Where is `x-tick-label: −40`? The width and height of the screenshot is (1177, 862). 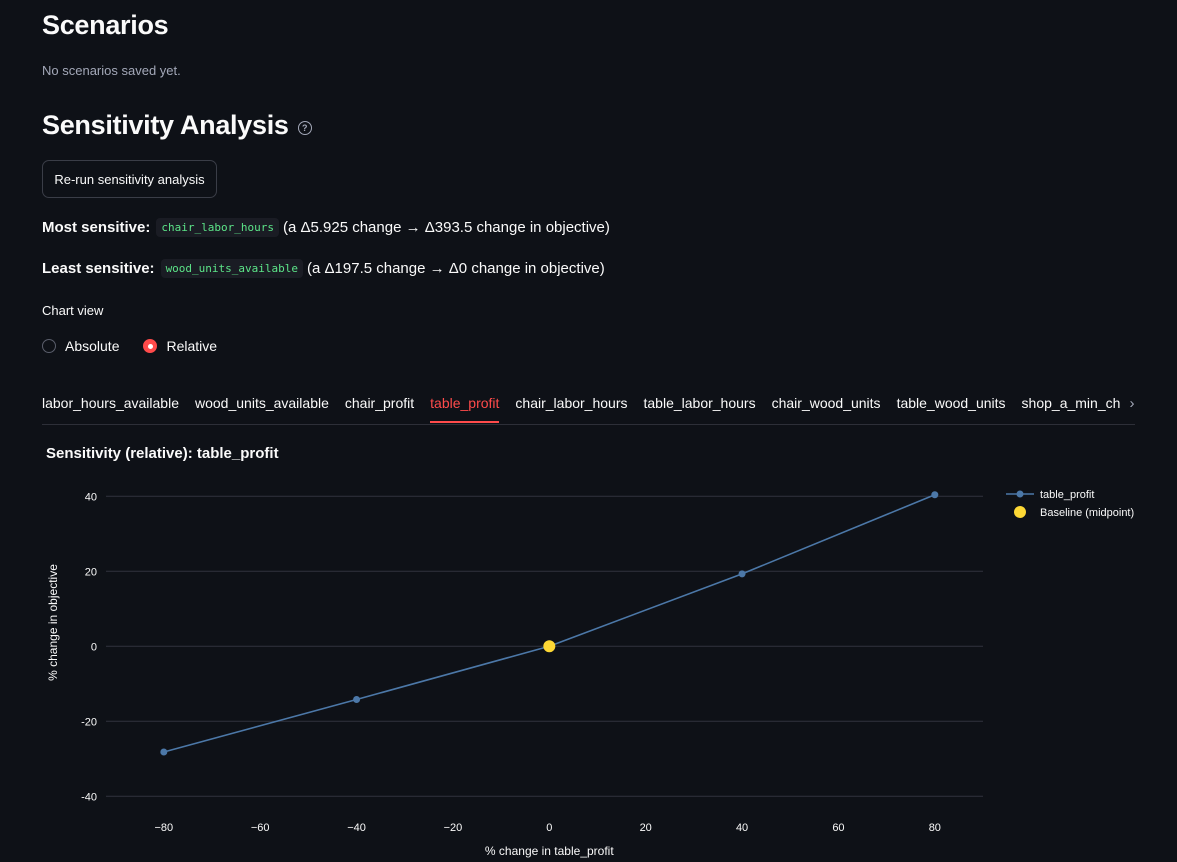
x-tick-label: −40 is located at coordinates (356, 828).